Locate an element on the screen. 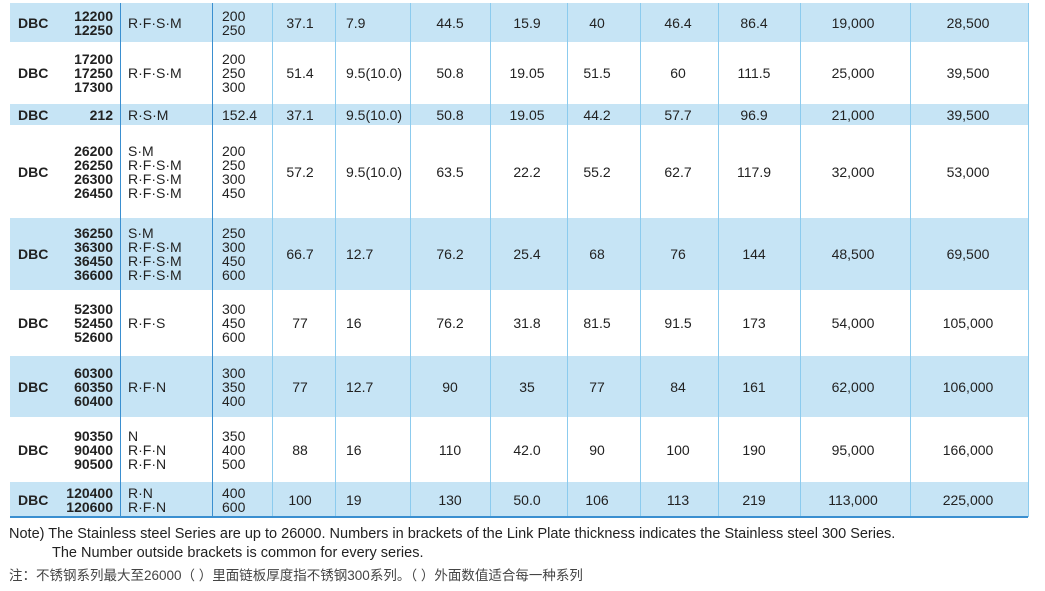 Image resolution: width=1045 pixels, height=591 pixels. value: 144 is located at coordinates (754, 254).